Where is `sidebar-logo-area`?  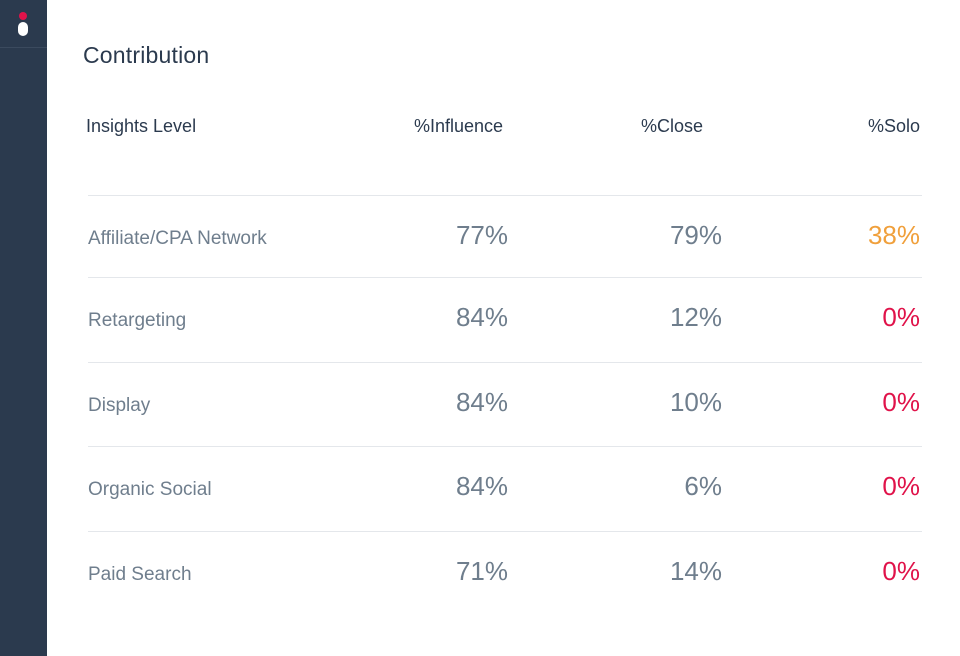 sidebar-logo-area is located at coordinates (23, 24).